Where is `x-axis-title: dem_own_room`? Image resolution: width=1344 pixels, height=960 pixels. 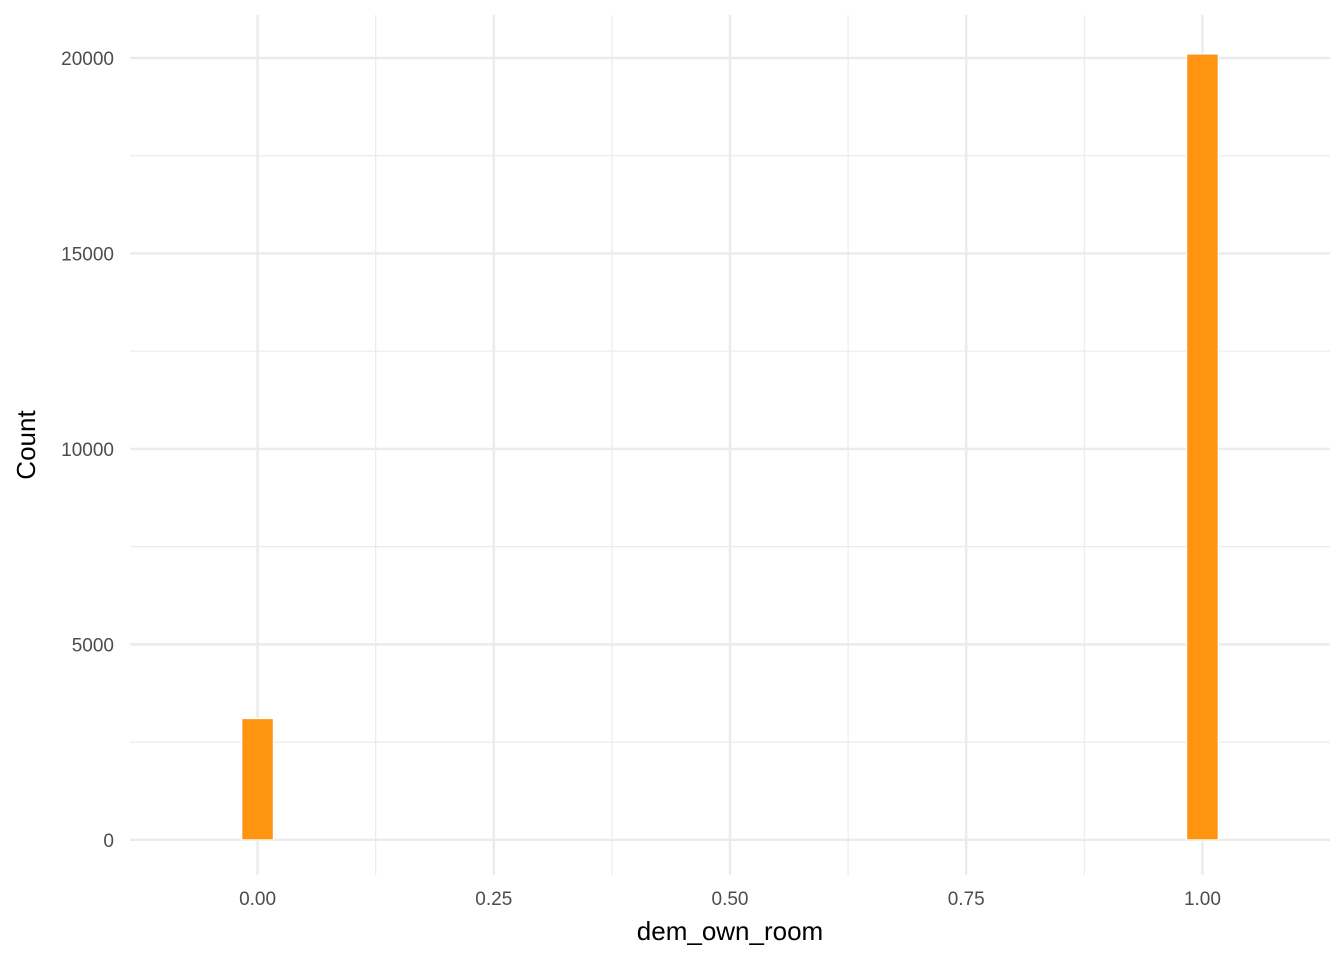 x-axis-title: dem_own_room is located at coordinates (730, 931).